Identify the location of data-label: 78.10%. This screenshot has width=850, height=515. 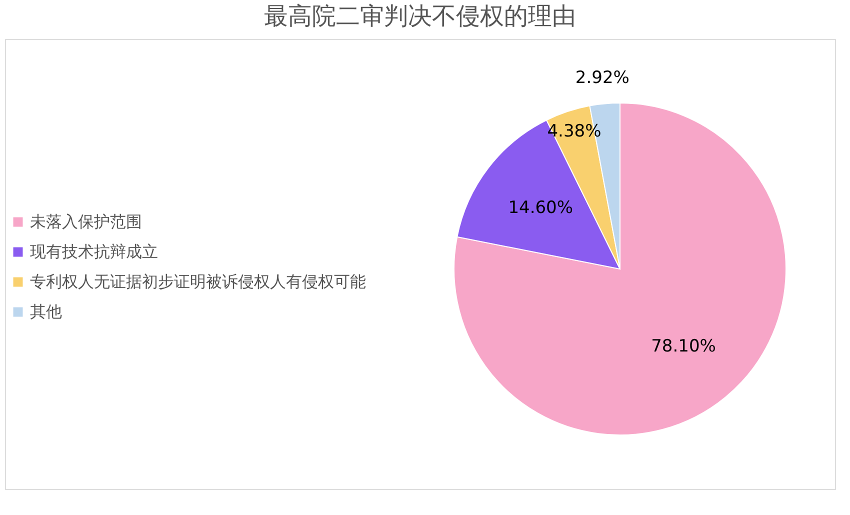
(683, 346).